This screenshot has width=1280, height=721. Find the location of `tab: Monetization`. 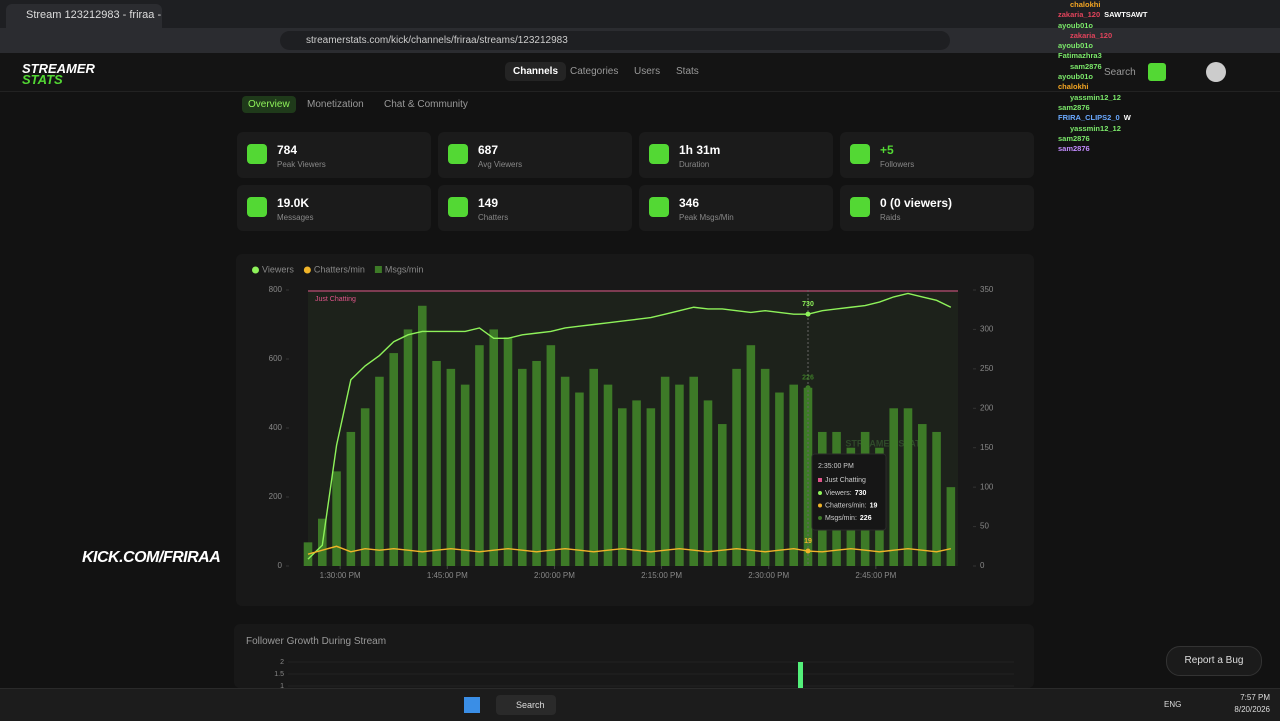

tab: Monetization is located at coordinates (335, 104).